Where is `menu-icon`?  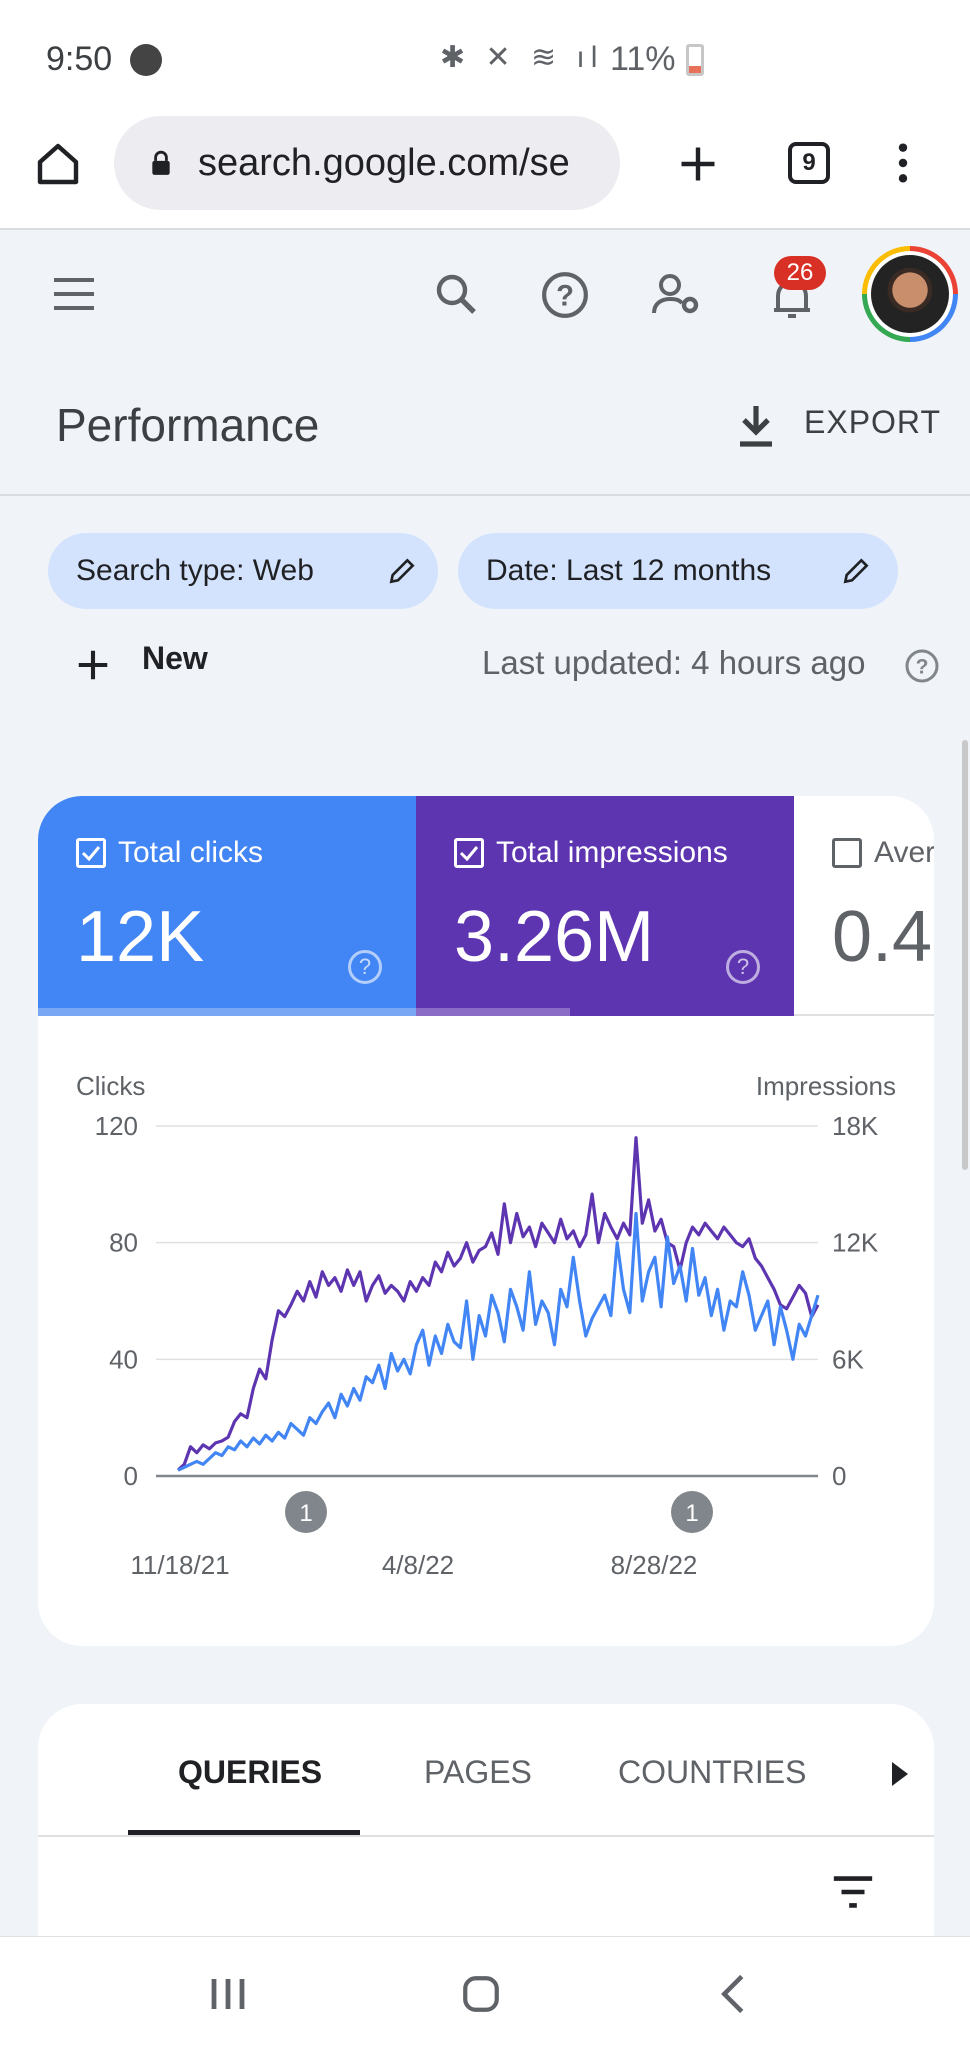
menu-icon is located at coordinates (74, 294).